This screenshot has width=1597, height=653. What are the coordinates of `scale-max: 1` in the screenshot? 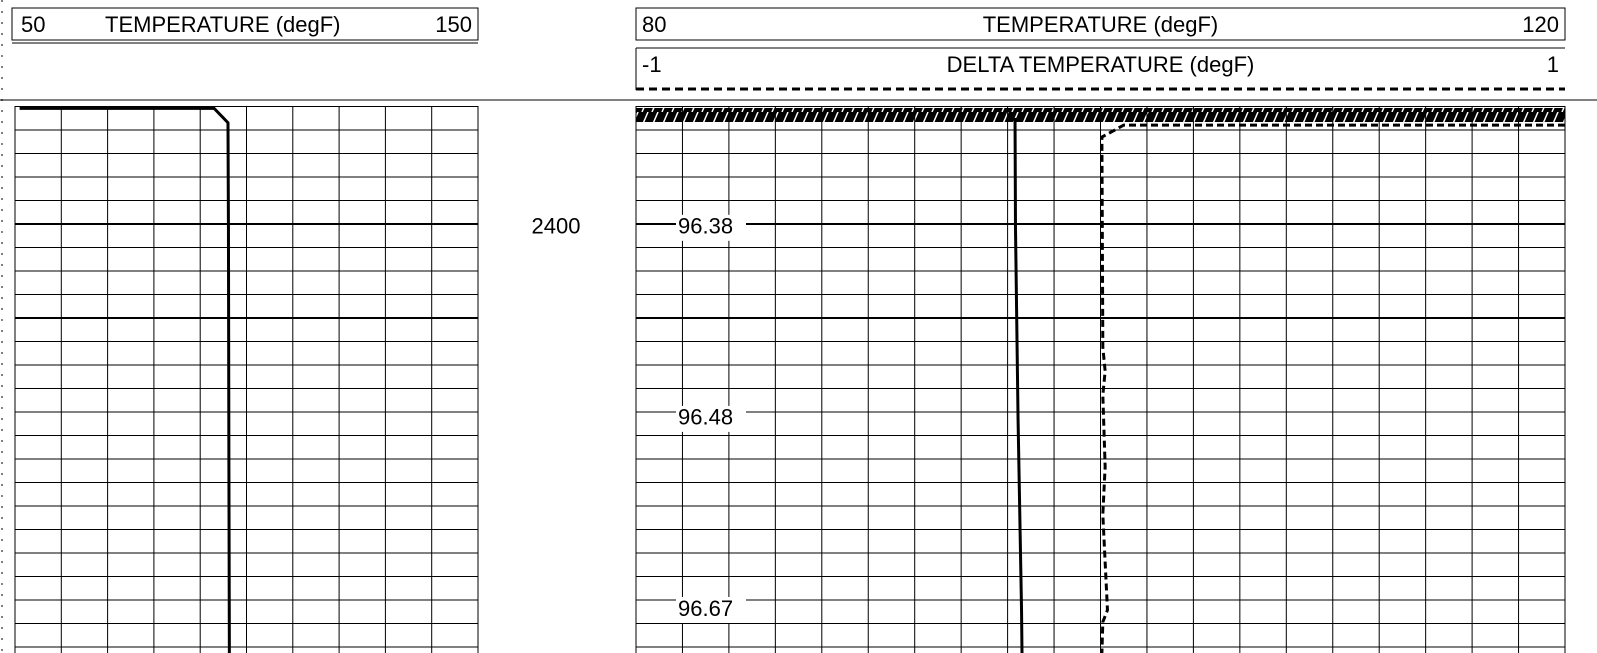 It's located at (1553, 64).